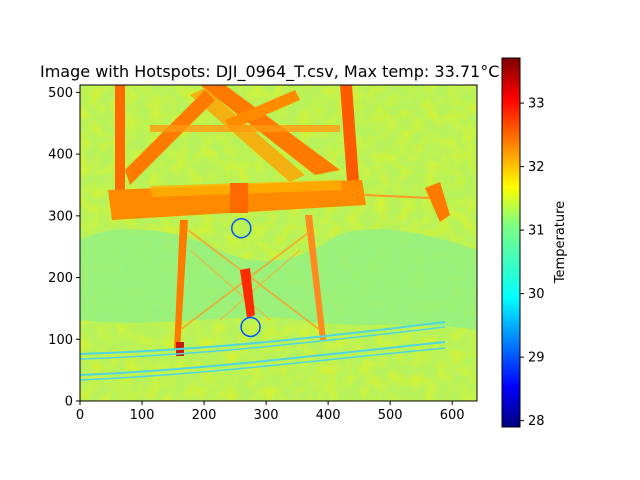 This screenshot has height=480, width=640. What do you see at coordinates (511, 242) in the screenshot?
I see `colorbar` at bounding box center [511, 242].